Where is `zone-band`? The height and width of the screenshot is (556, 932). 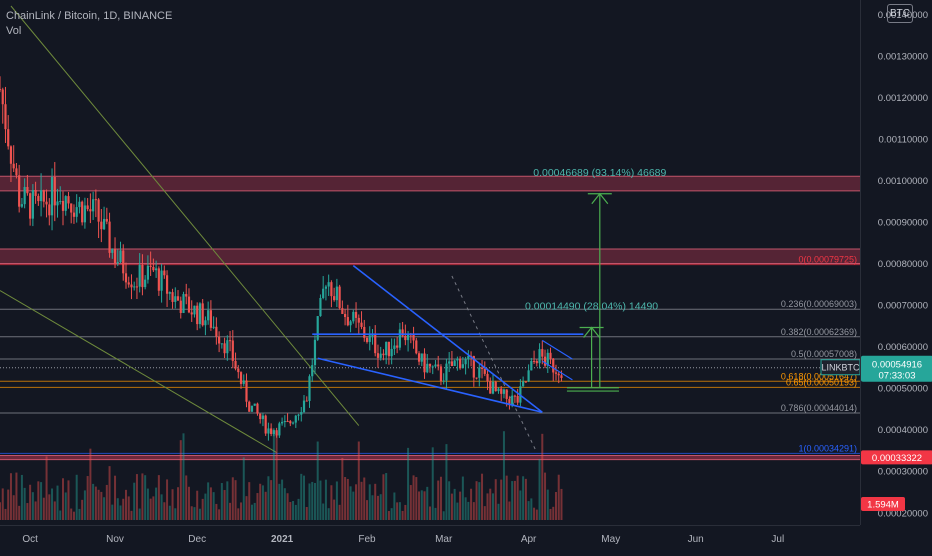 zone-band is located at coordinates (430, 457).